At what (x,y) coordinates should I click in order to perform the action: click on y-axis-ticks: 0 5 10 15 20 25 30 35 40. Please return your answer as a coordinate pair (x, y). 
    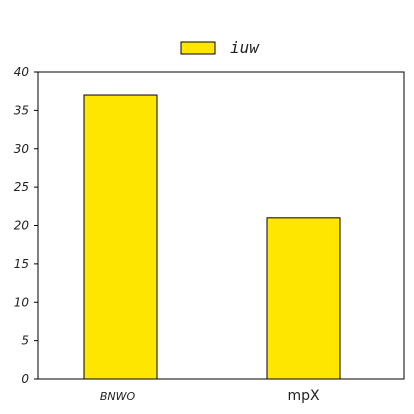
    Looking at the image, I should click on (26, 225).